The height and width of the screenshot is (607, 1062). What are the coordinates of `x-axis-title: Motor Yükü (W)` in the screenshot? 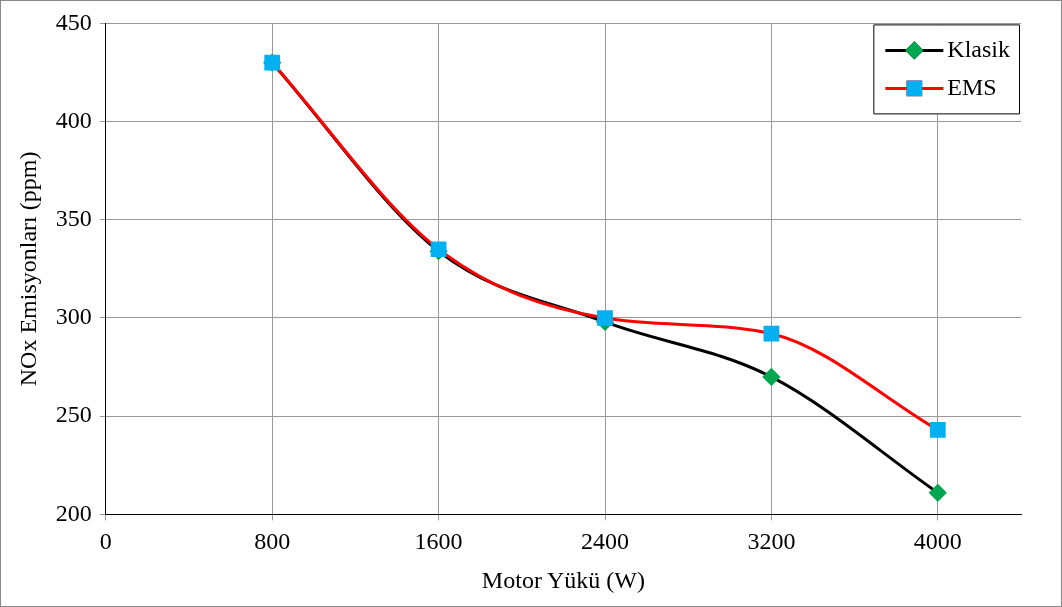 It's located at (563, 579).